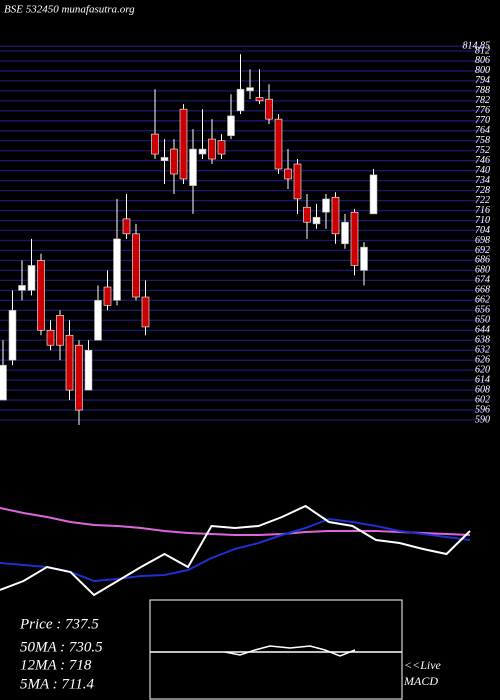 The width and height of the screenshot is (500, 700). What do you see at coordinates (482, 230) in the screenshot?
I see `y-tick-label: 704` at bounding box center [482, 230].